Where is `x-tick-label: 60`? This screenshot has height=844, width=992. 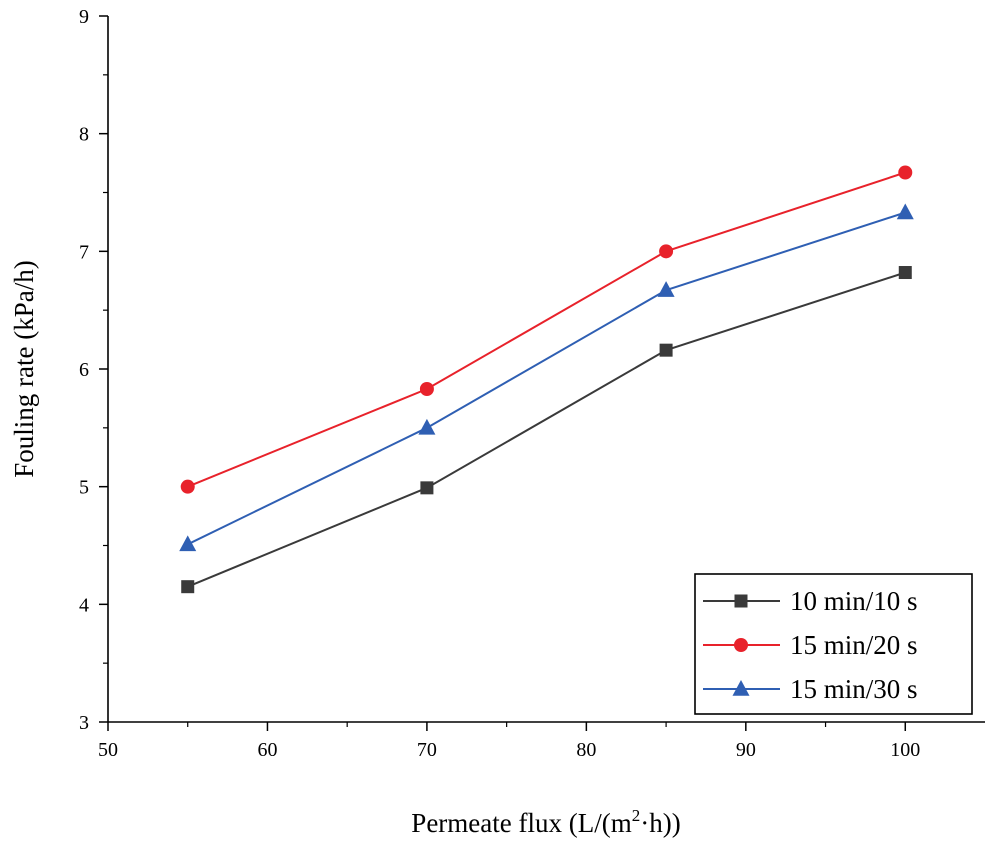 x-tick-label: 60 is located at coordinates (267, 750).